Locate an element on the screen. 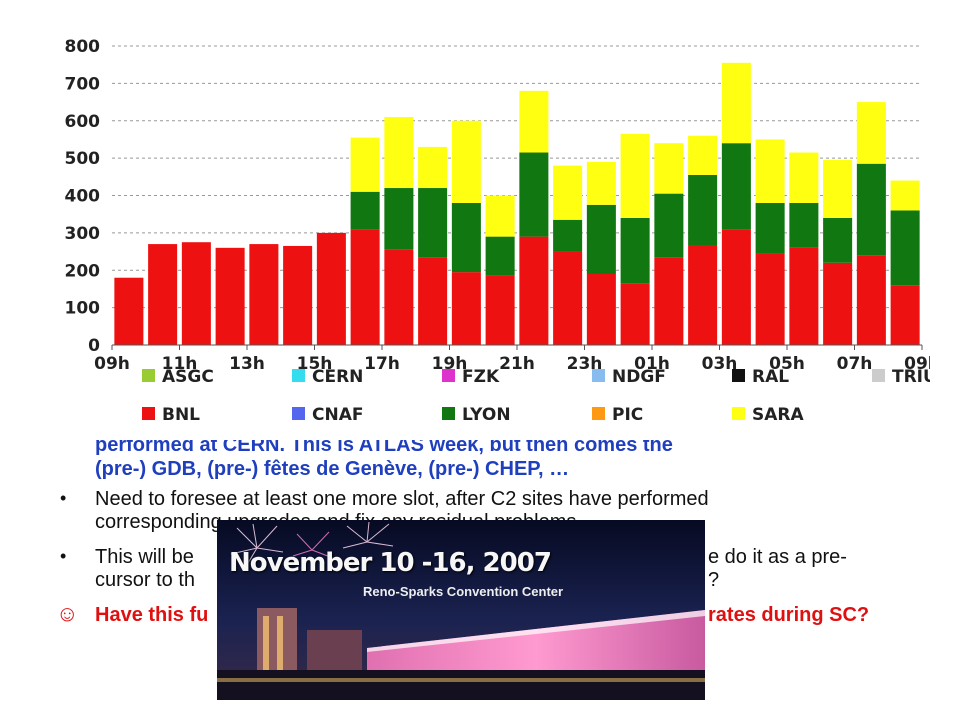 The height and width of the screenshot is (720, 960). legend-swatch-cern is located at coordinates (298, 375).